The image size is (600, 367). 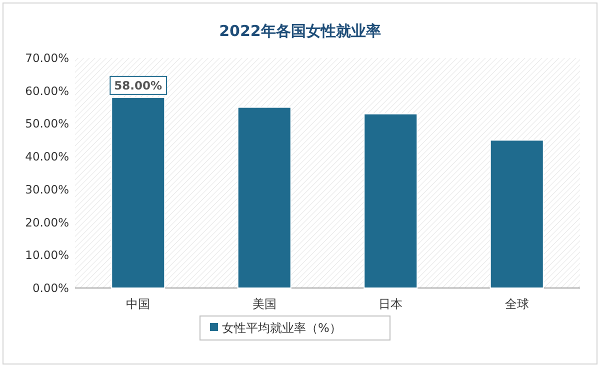 What do you see at coordinates (264, 304) in the screenshot?
I see `x-tick-label: 美国` at bounding box center [264, 304].